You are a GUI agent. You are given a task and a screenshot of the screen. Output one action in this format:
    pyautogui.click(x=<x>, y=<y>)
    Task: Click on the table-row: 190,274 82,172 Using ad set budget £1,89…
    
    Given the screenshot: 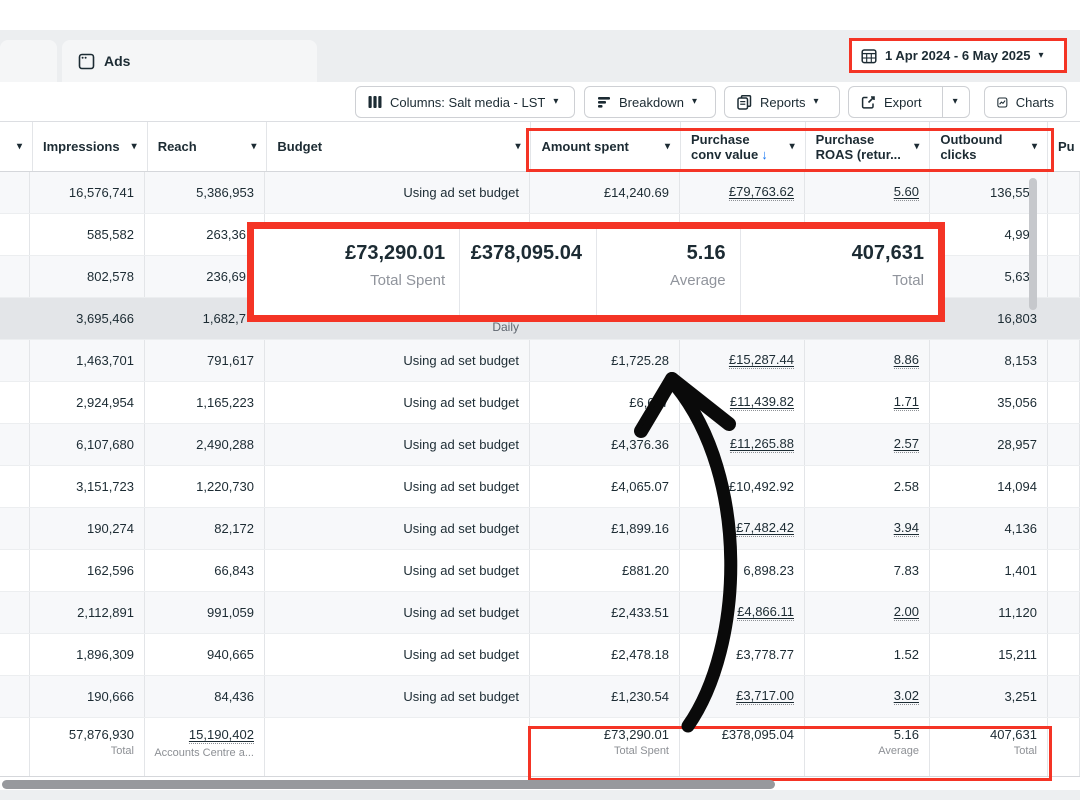 What is the action you would take?
    pyautogui.click(x=540, y=529)
    